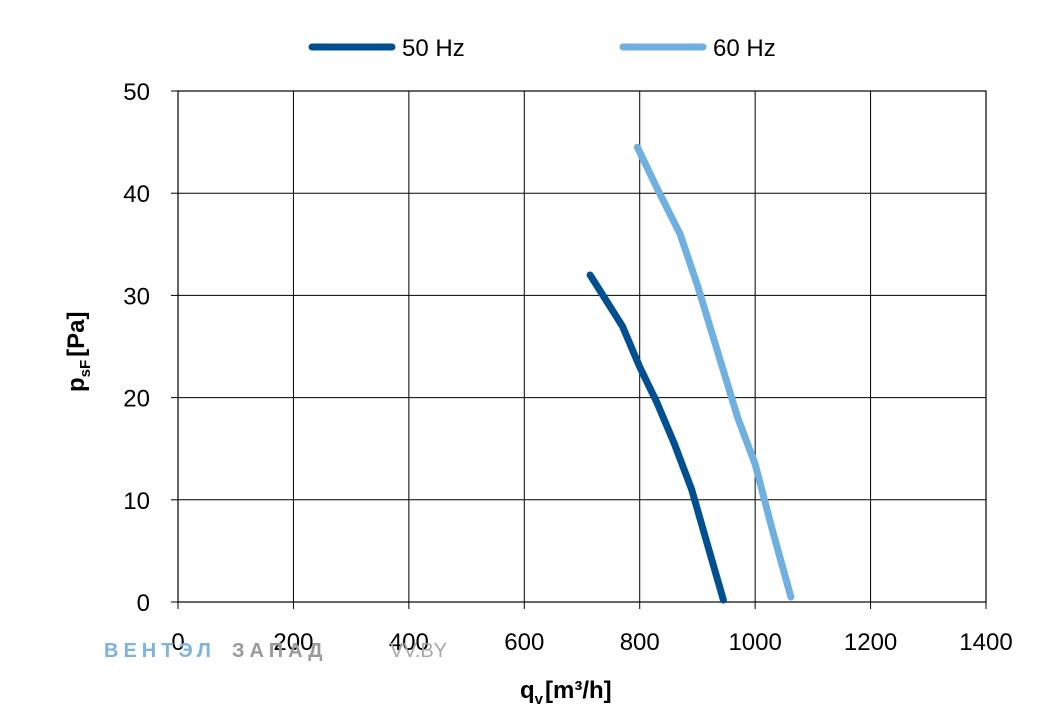 This screenshot has width=1047, height=728. What do you see at coordinates (640, 642) in the screenshot?
I see `x-tick-label: 800` at bounding box center [640, 642].